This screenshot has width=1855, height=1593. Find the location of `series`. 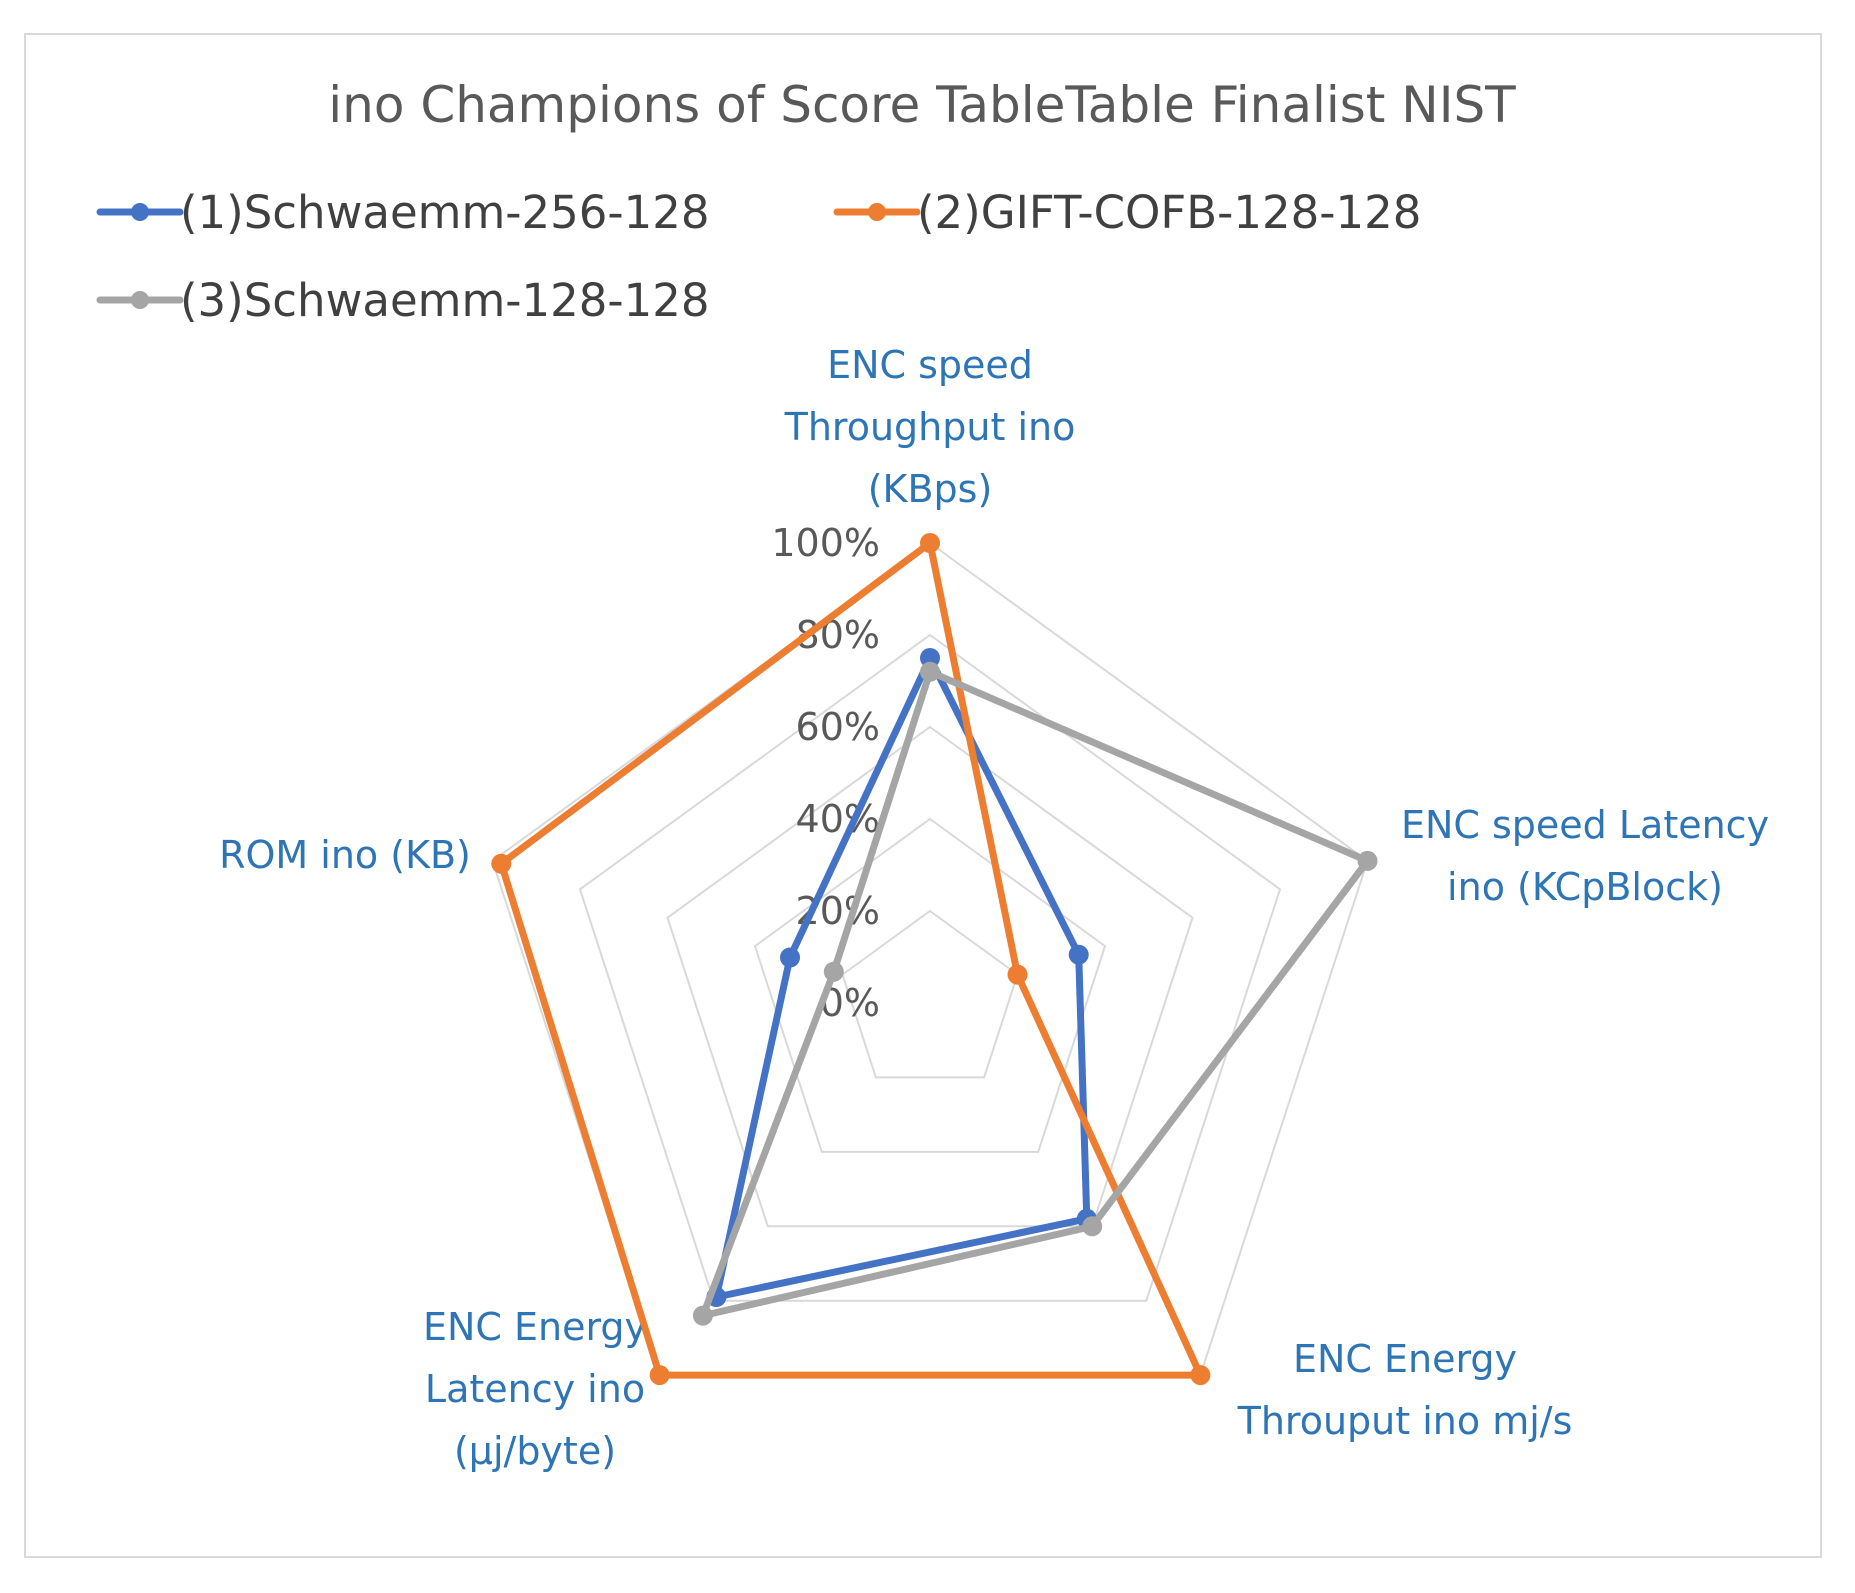

series is located at coordinates (901, 977).